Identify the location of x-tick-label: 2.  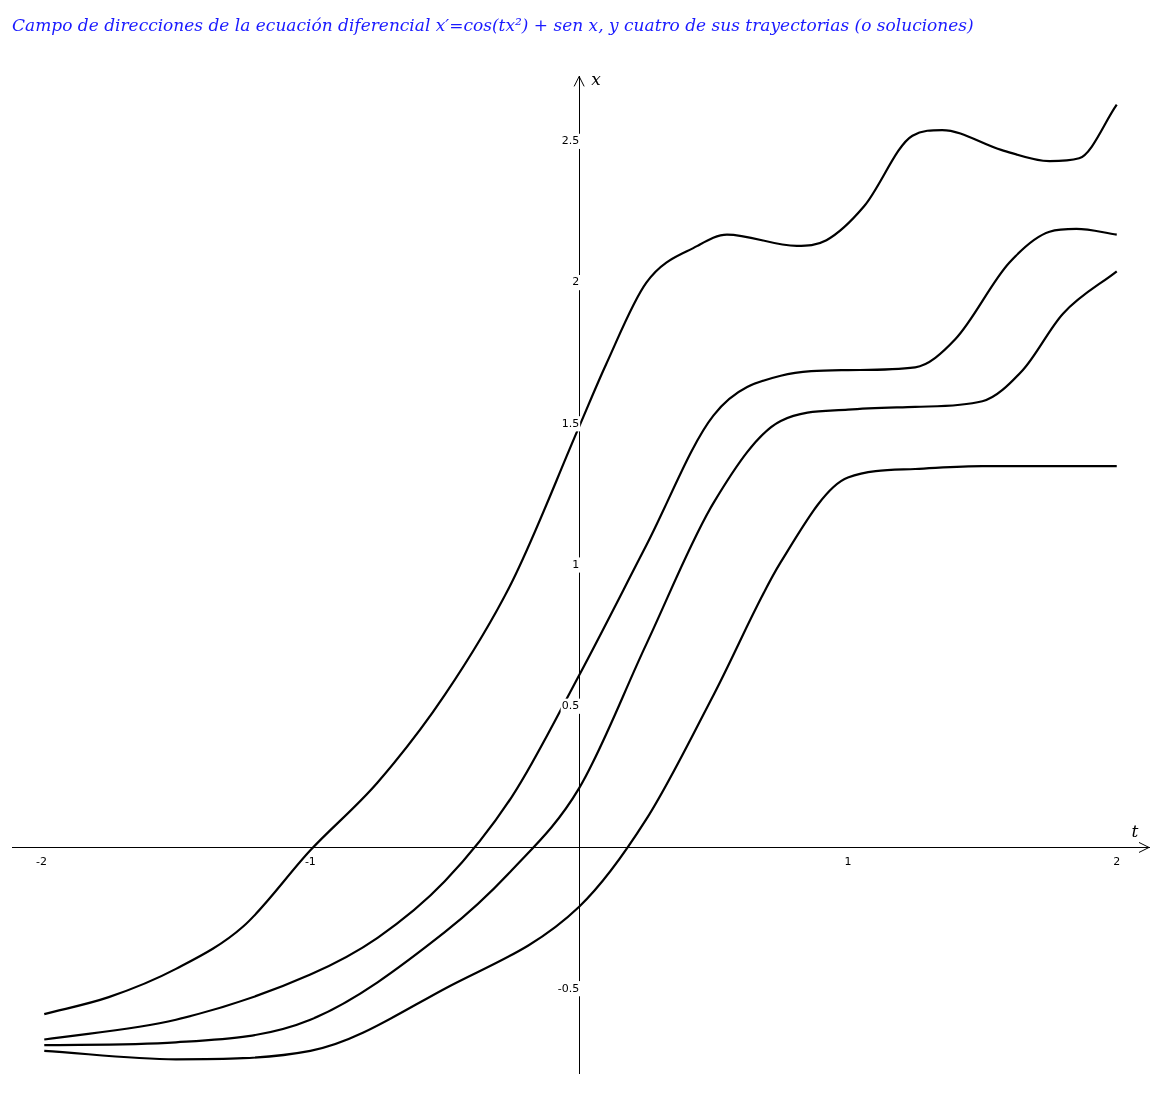
(1117, 861).